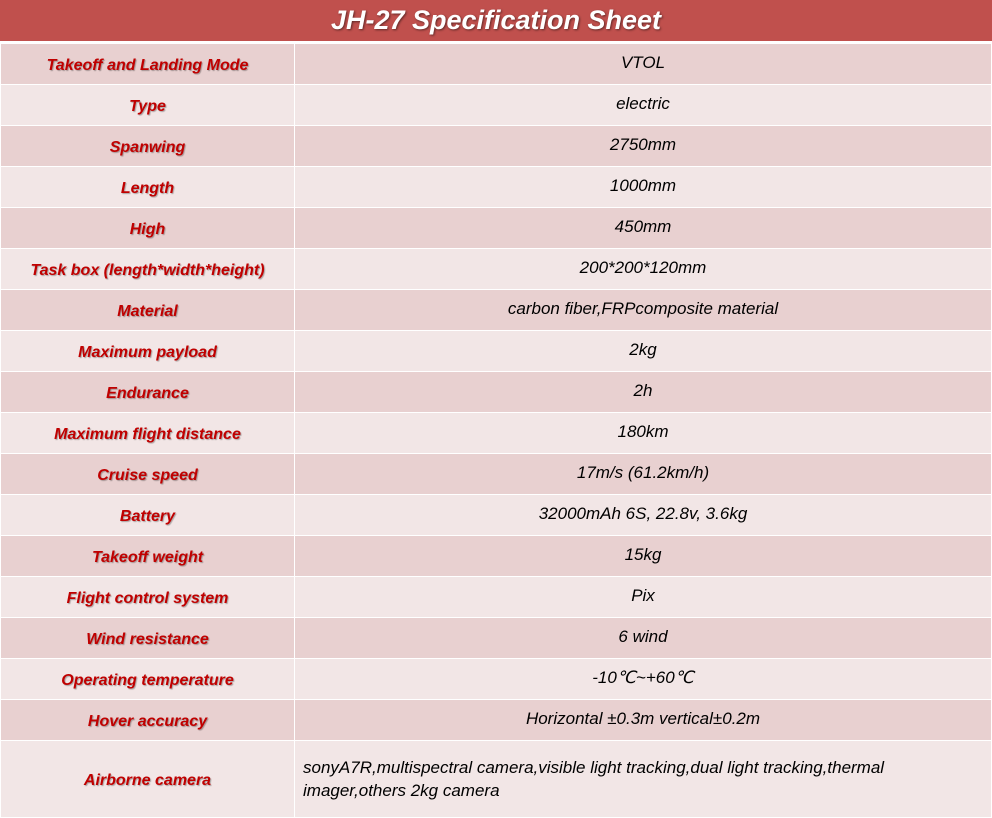 The width and height of the screenshot is (992, 818). What do you see at coordinates (643, 638) in the screenshot?
I see `spec-value: 6 wind` at bounding box center [643, 638].